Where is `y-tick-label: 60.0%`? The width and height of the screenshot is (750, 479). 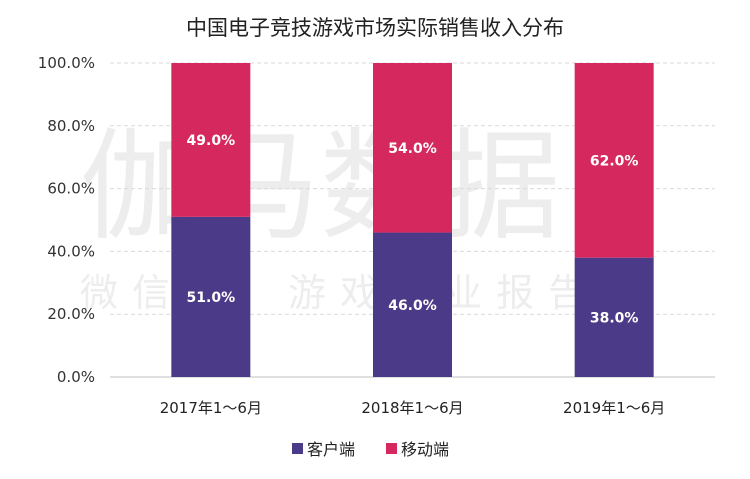
y-tick-label: 60.0% is located at coordinates (71, 189).